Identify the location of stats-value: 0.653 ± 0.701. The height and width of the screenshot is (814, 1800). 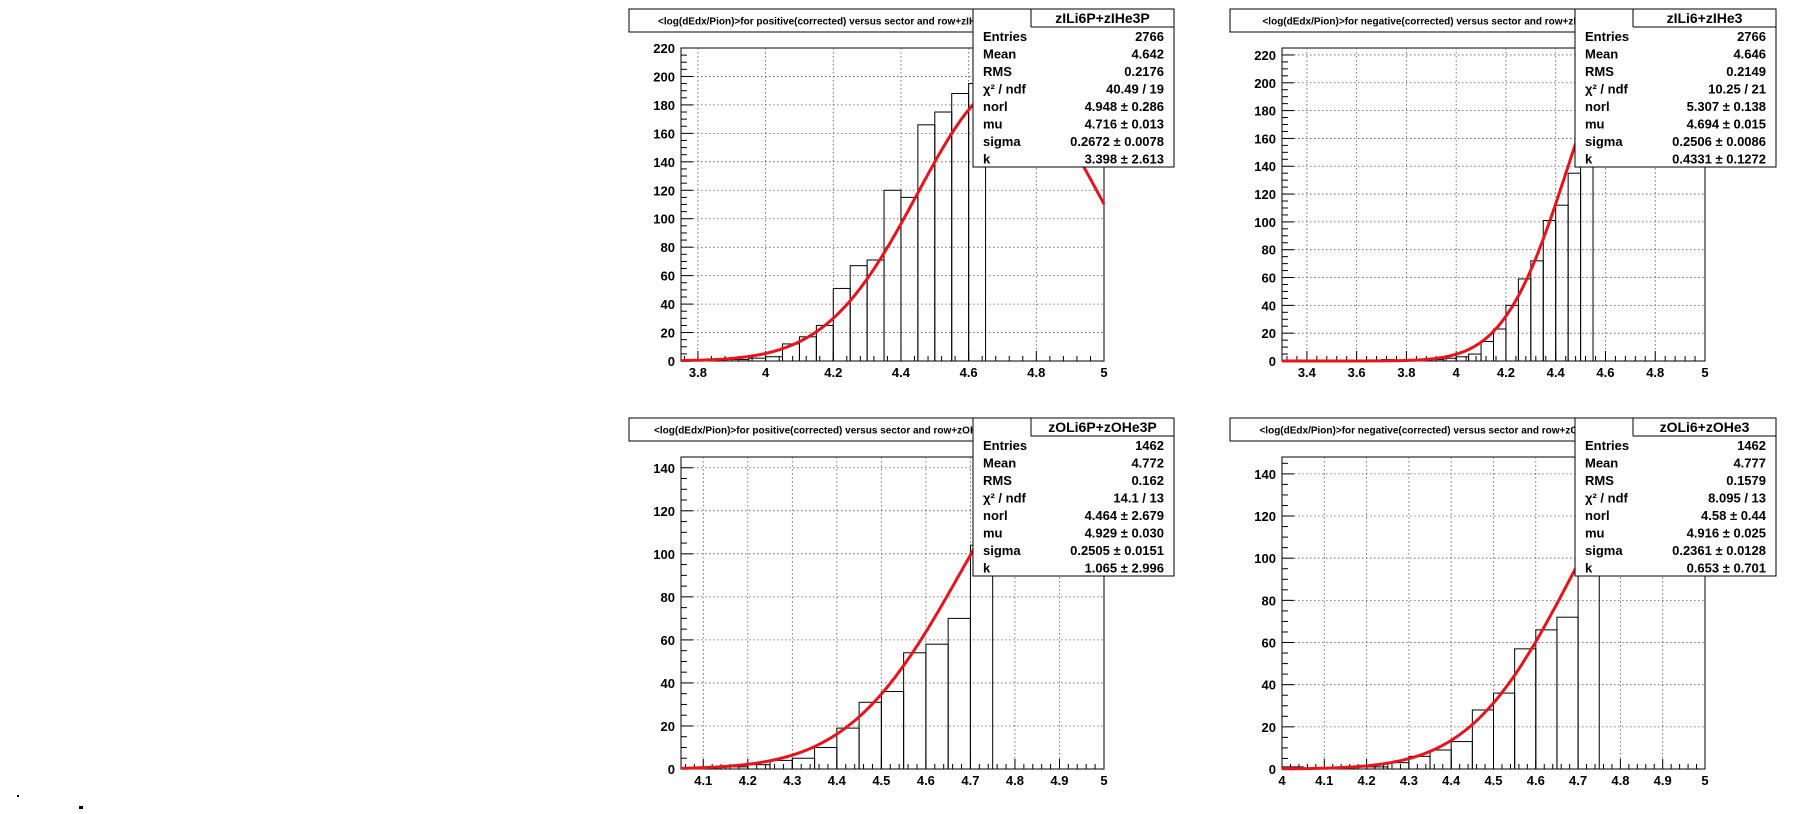
(1726, 568).